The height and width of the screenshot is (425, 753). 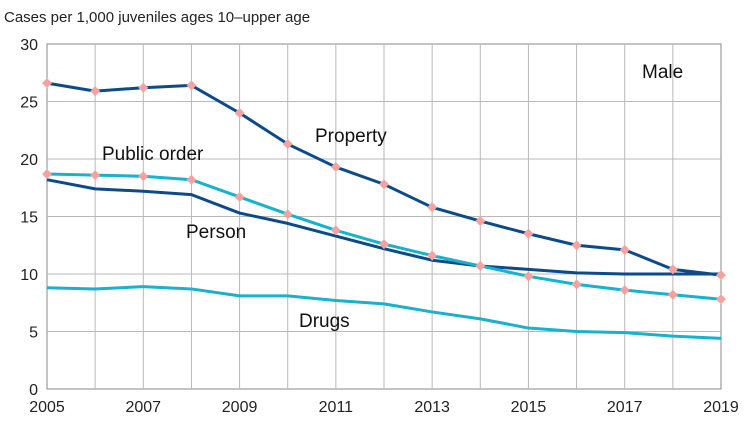 I want to click on x-tick-label: 2017, so click(x=625, y=407).